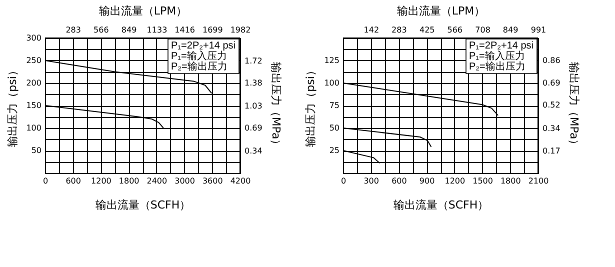 The height and width of the screenshot is (267, 615). What do you see at coordinates (157, 30) in the screenshot?
I see `x2-tick-label: 1133` at bounding box center [157, 30].